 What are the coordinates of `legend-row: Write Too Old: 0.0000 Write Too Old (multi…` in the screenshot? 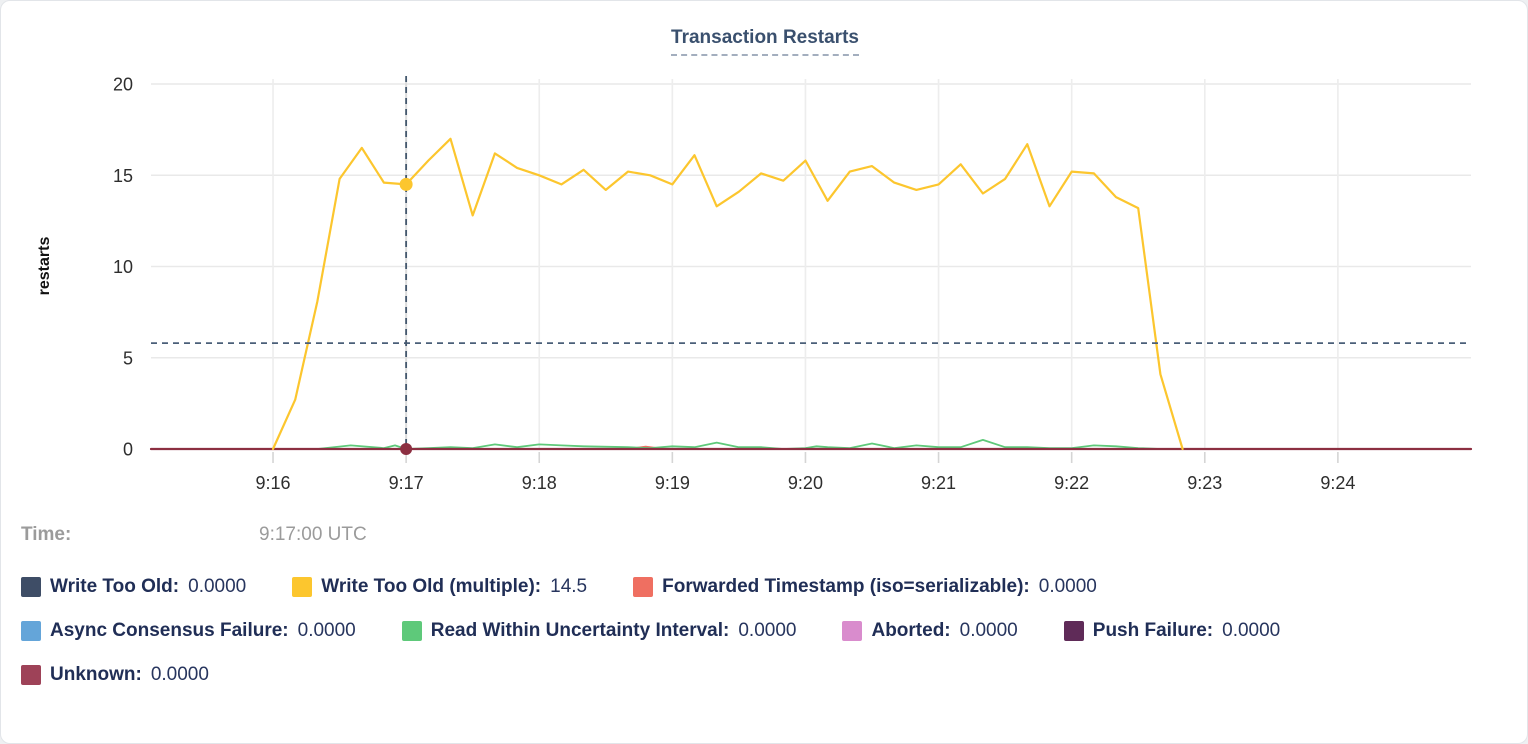 It's located at (774, 587).